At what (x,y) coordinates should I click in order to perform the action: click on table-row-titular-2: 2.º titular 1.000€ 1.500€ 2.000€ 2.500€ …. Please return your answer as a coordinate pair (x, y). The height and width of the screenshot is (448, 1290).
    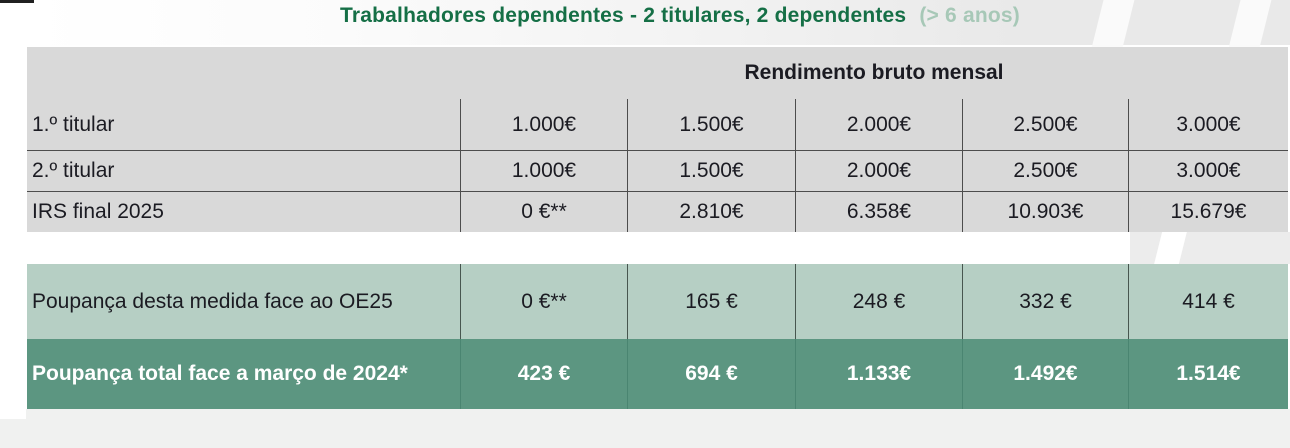
    Looking at the image, I should click on (657, 170).